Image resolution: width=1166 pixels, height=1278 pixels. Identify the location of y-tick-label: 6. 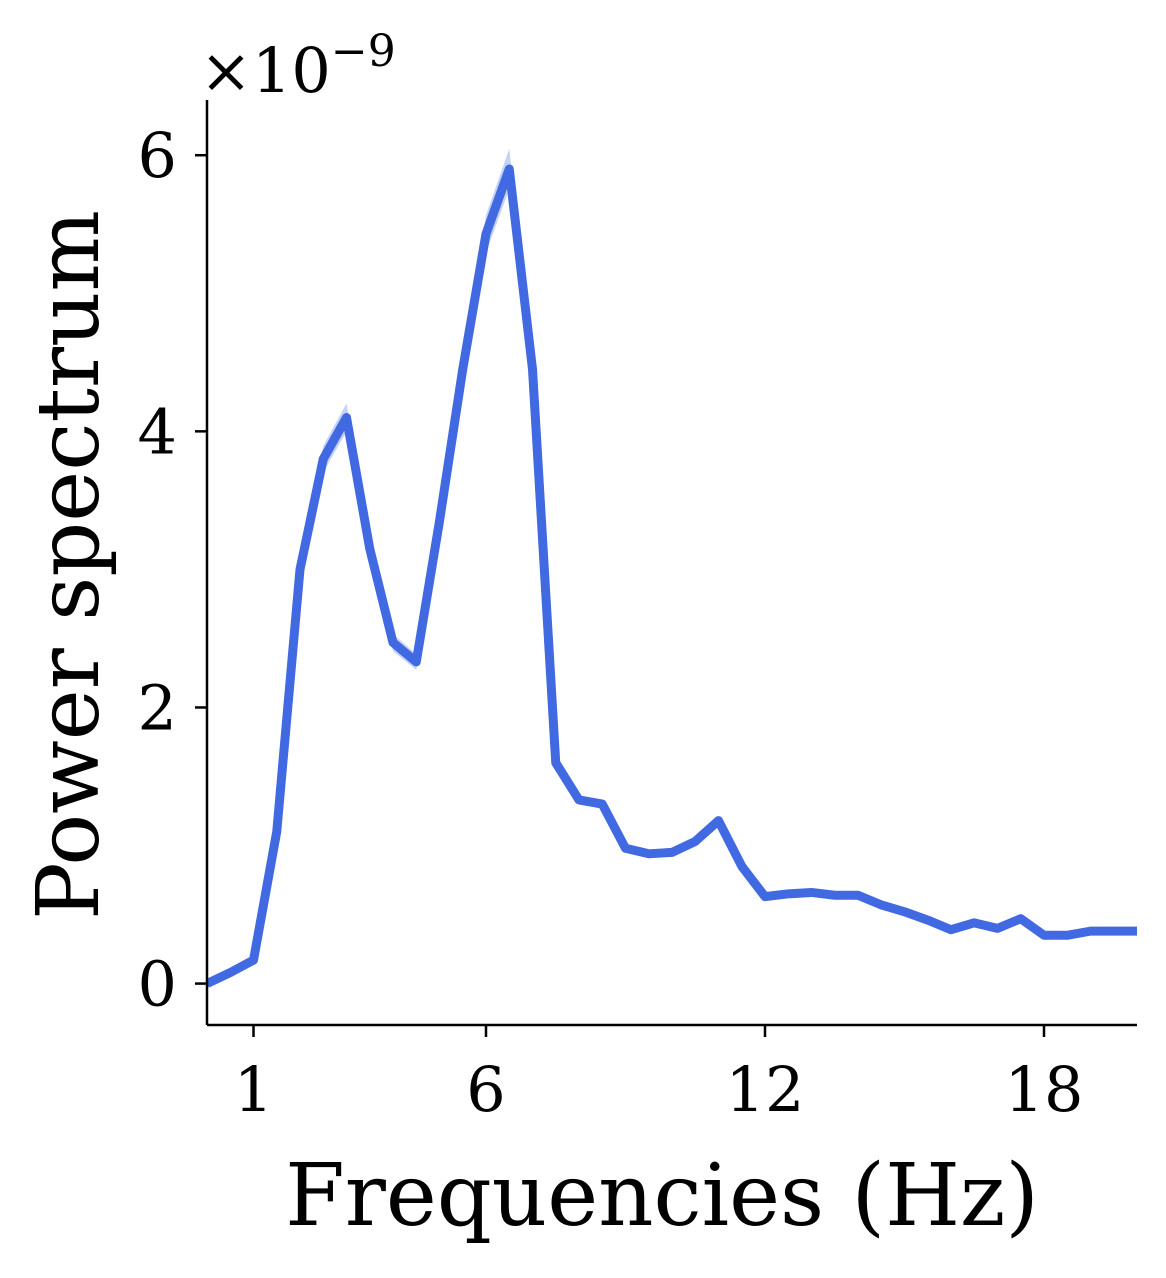
(157, 155).